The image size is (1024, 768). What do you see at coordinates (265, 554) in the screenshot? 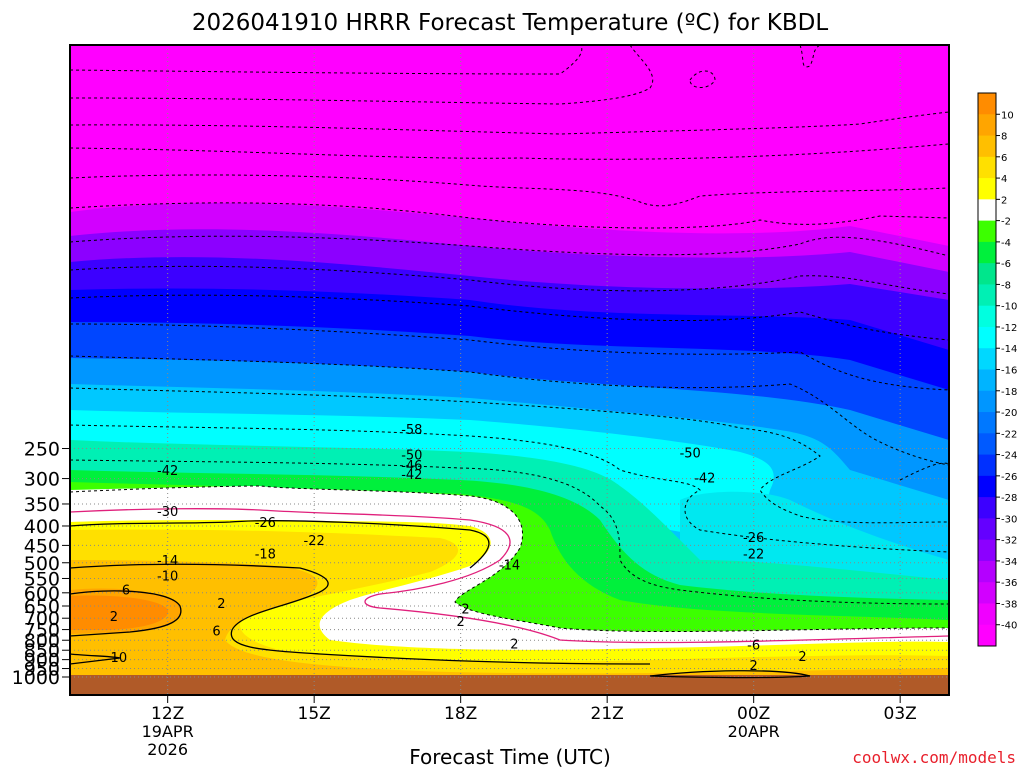
I see `isotherm-label: -18` at bounding box center [265, 554].